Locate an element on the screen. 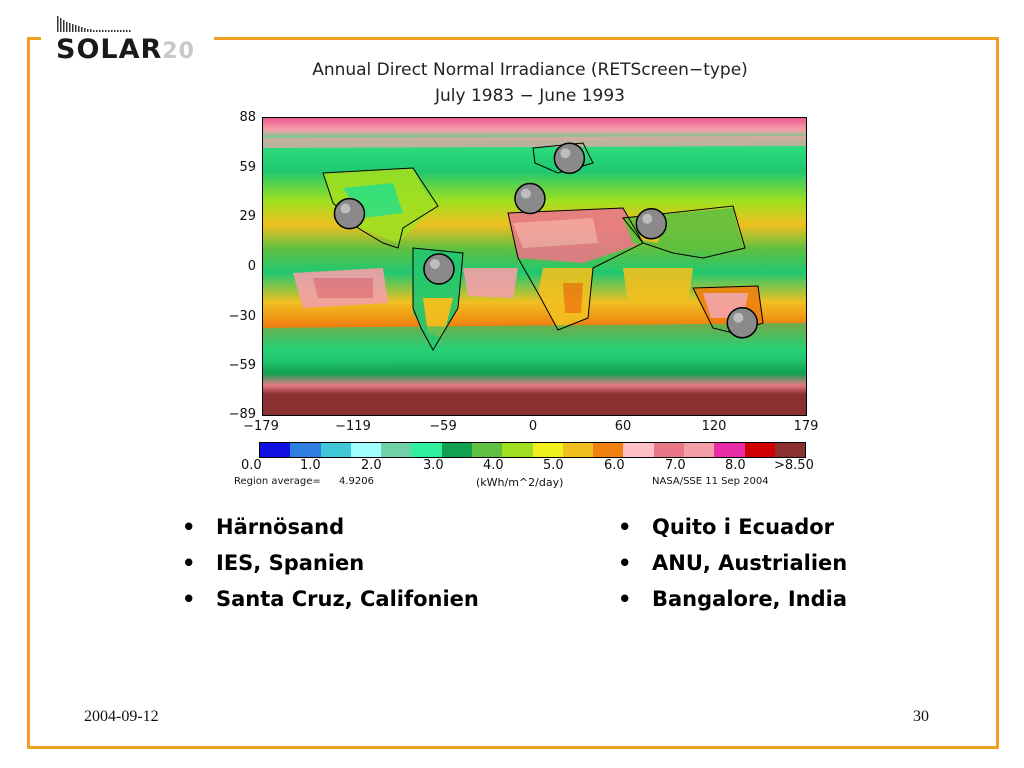 This screenshot has height=768, width=1024. legend-tick-label: 6.0 is located at coordinates (614, 465).